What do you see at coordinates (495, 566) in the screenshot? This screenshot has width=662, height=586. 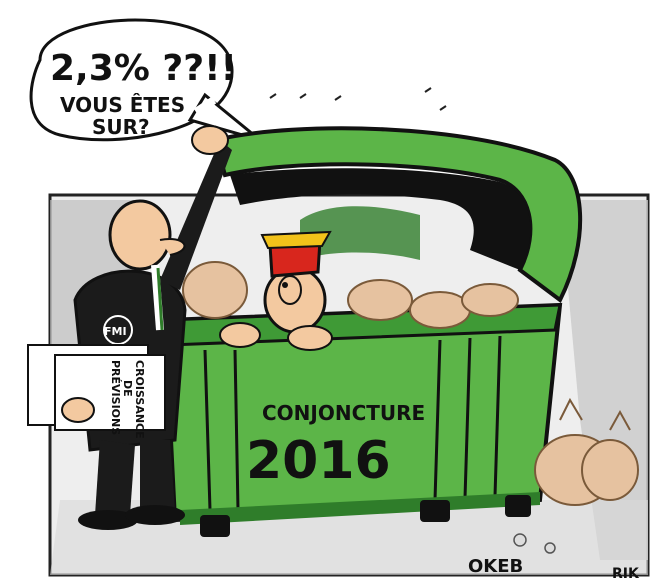 I see `tag-signature: OKEB` at bounding box center [495, 566].